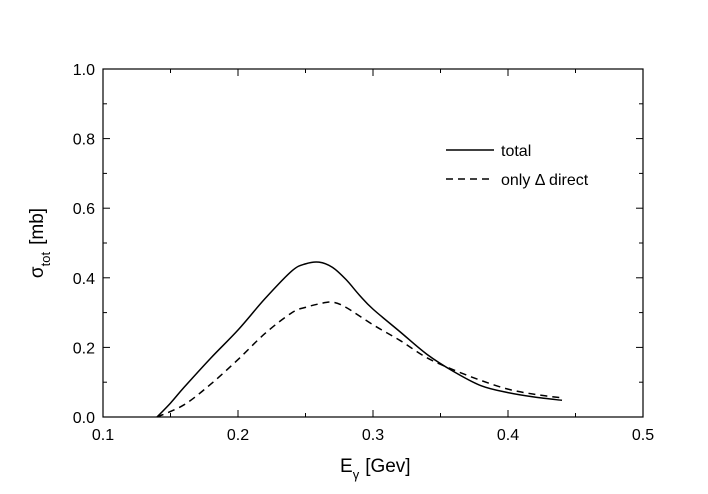  I want to click on series-line-delta-direct, so click(359, 359).